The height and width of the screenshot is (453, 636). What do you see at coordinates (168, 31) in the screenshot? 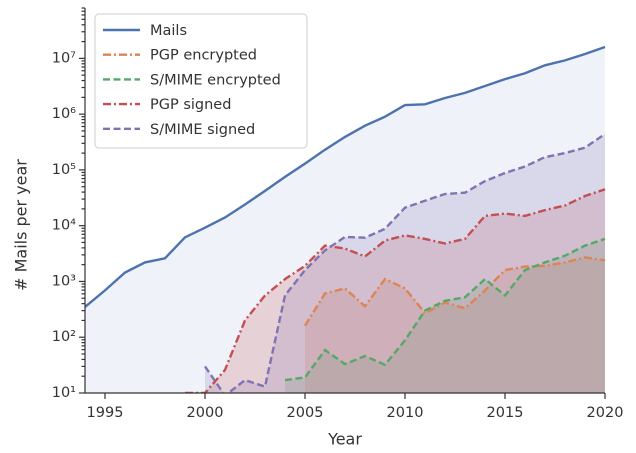
I see `legend-label: Mails` at bounding box center [168, 31].